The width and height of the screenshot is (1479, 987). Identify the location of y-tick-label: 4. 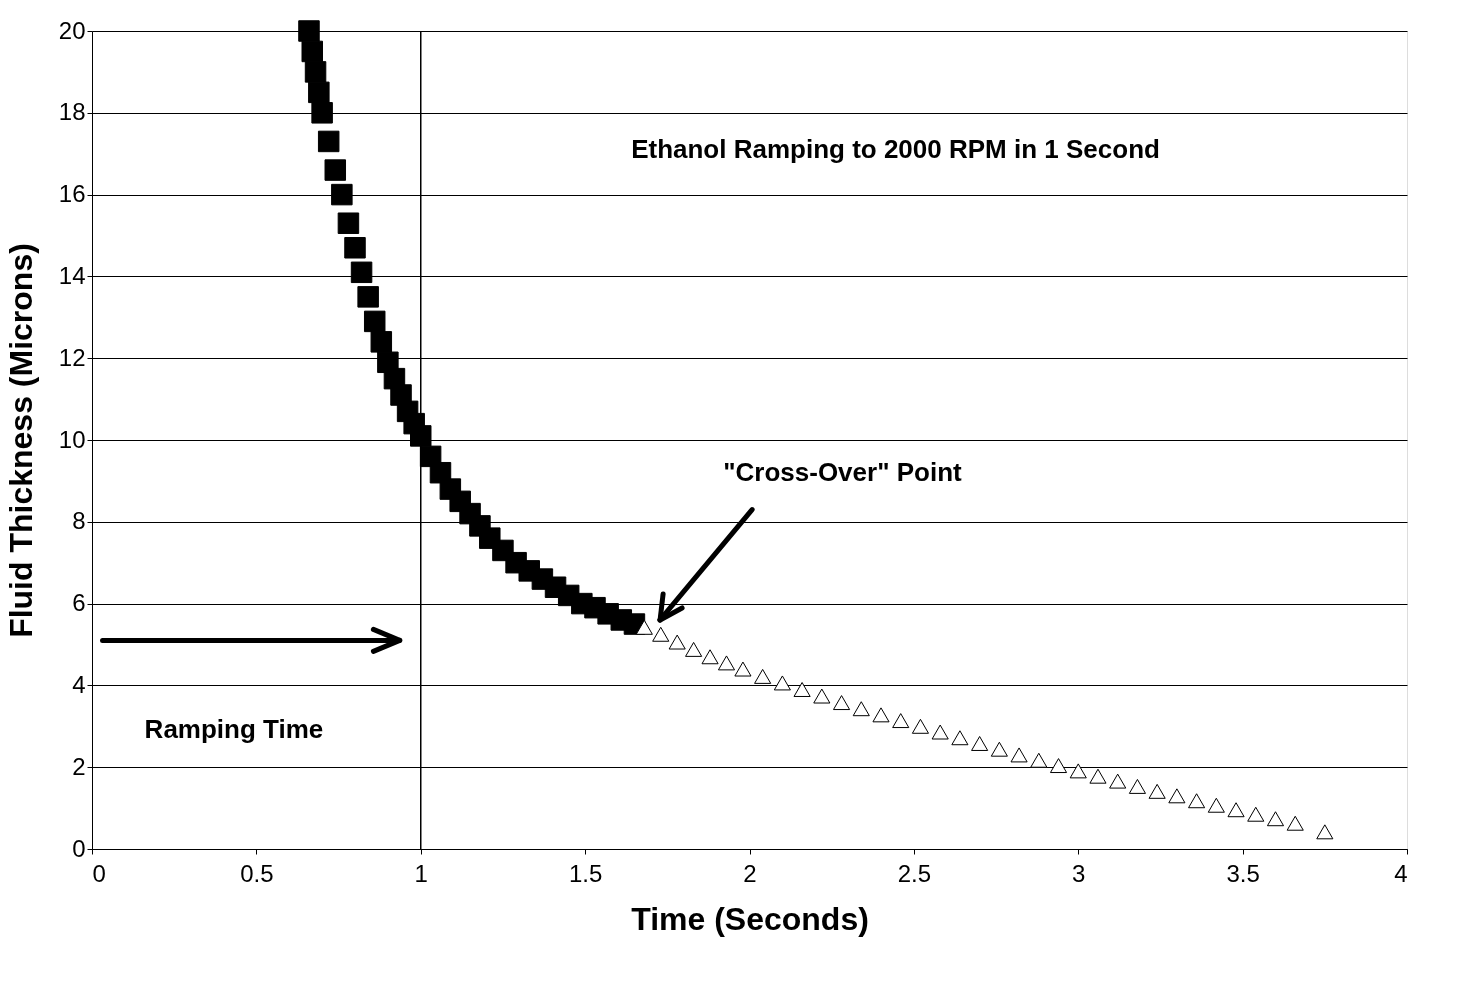
(79, 684).